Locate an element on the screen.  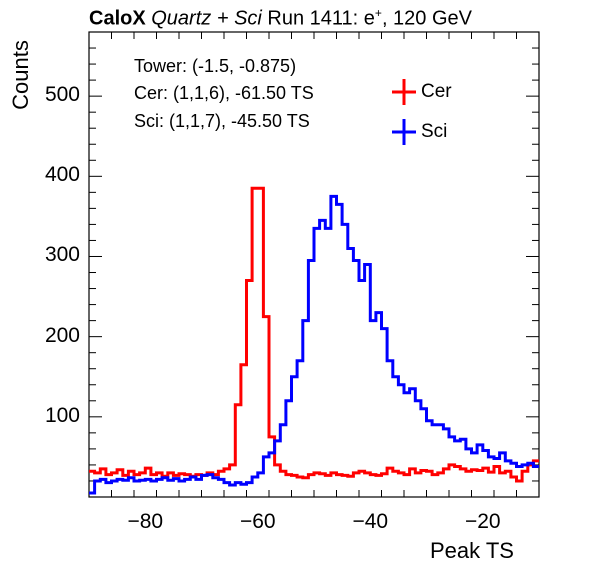
y-tick-label: 400 is located at coordinates (62, 175).